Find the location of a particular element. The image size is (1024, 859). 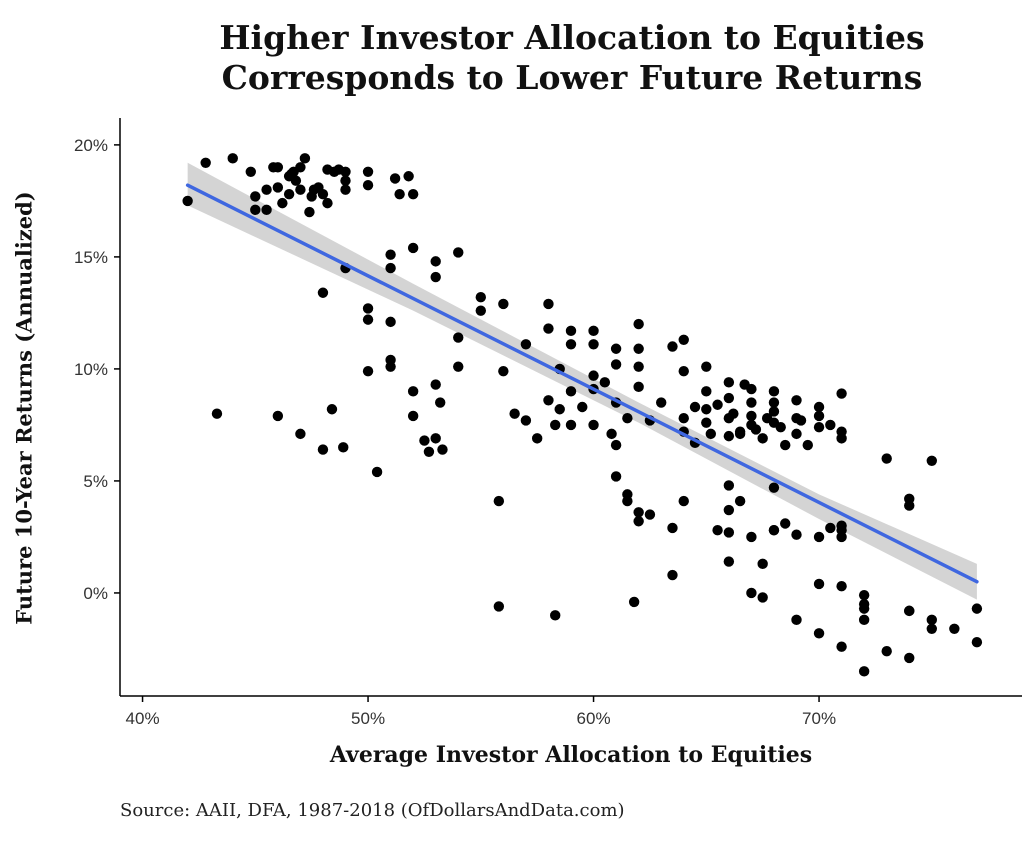

x-tick-label: 60% is located at coordinates (594, 718).